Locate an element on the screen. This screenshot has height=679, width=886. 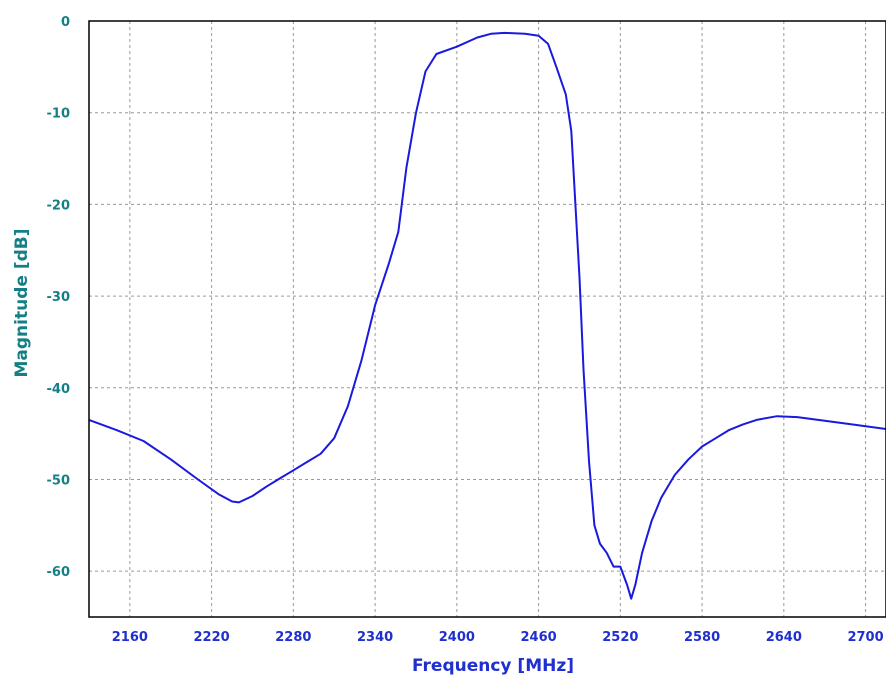
x-tick-label: 2160 is located at coordinates (130, 637).